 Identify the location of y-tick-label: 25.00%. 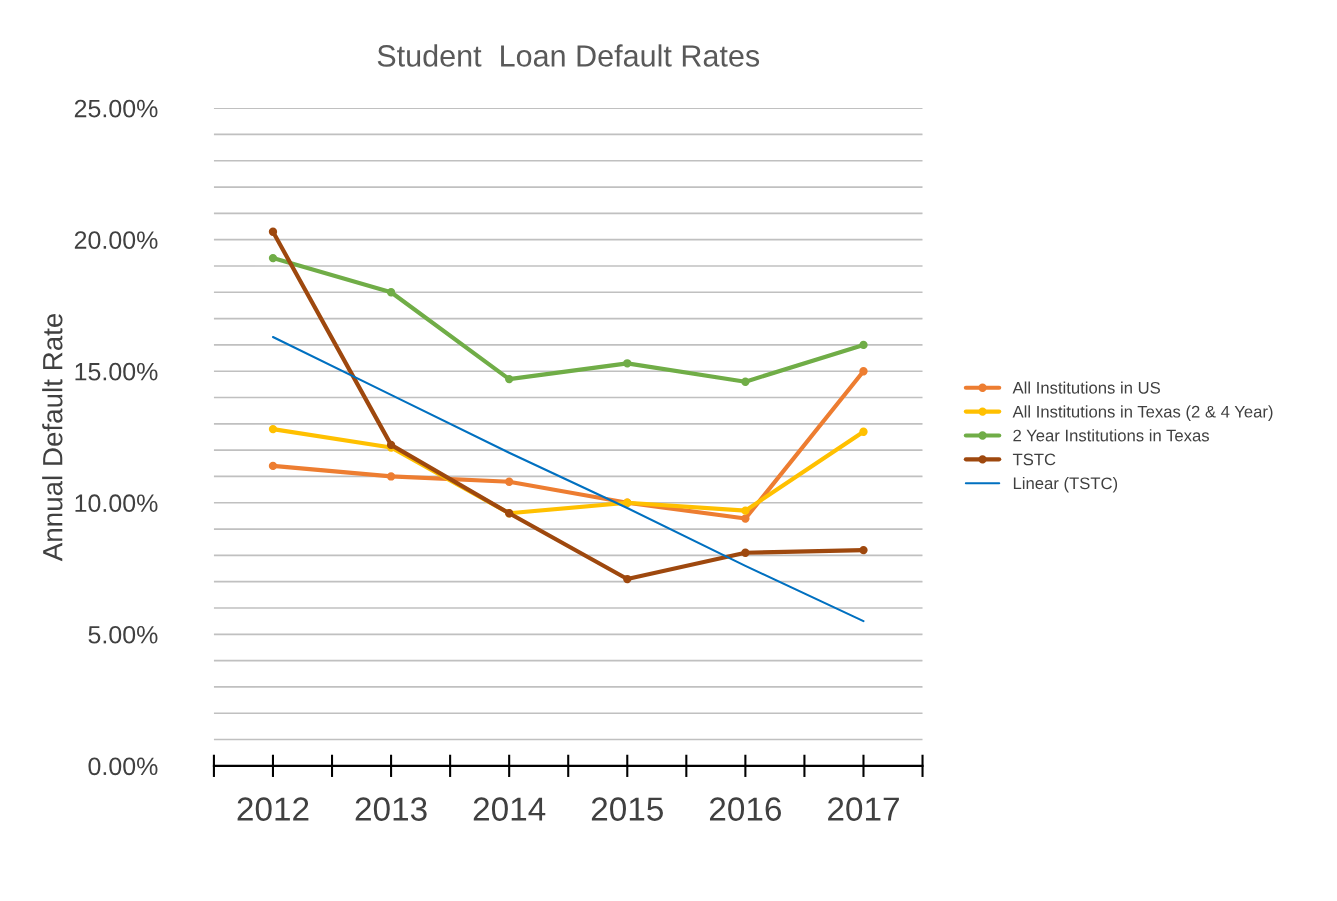
(116, 108).